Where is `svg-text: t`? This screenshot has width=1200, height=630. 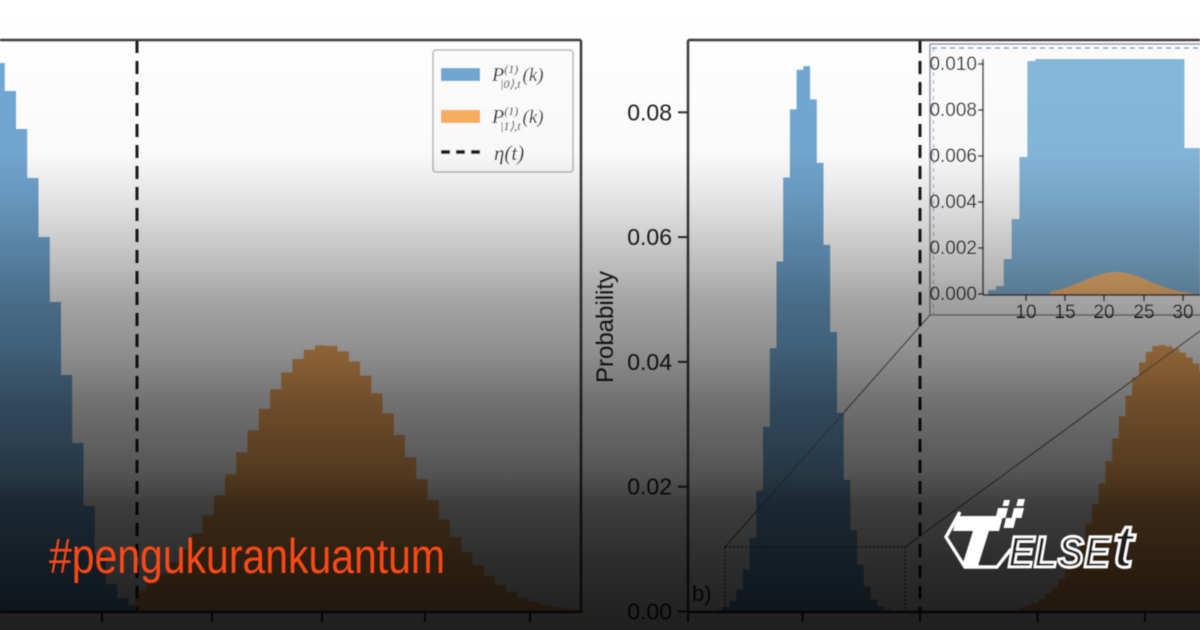 svg-text: t is located at coordinates (1124, 546).